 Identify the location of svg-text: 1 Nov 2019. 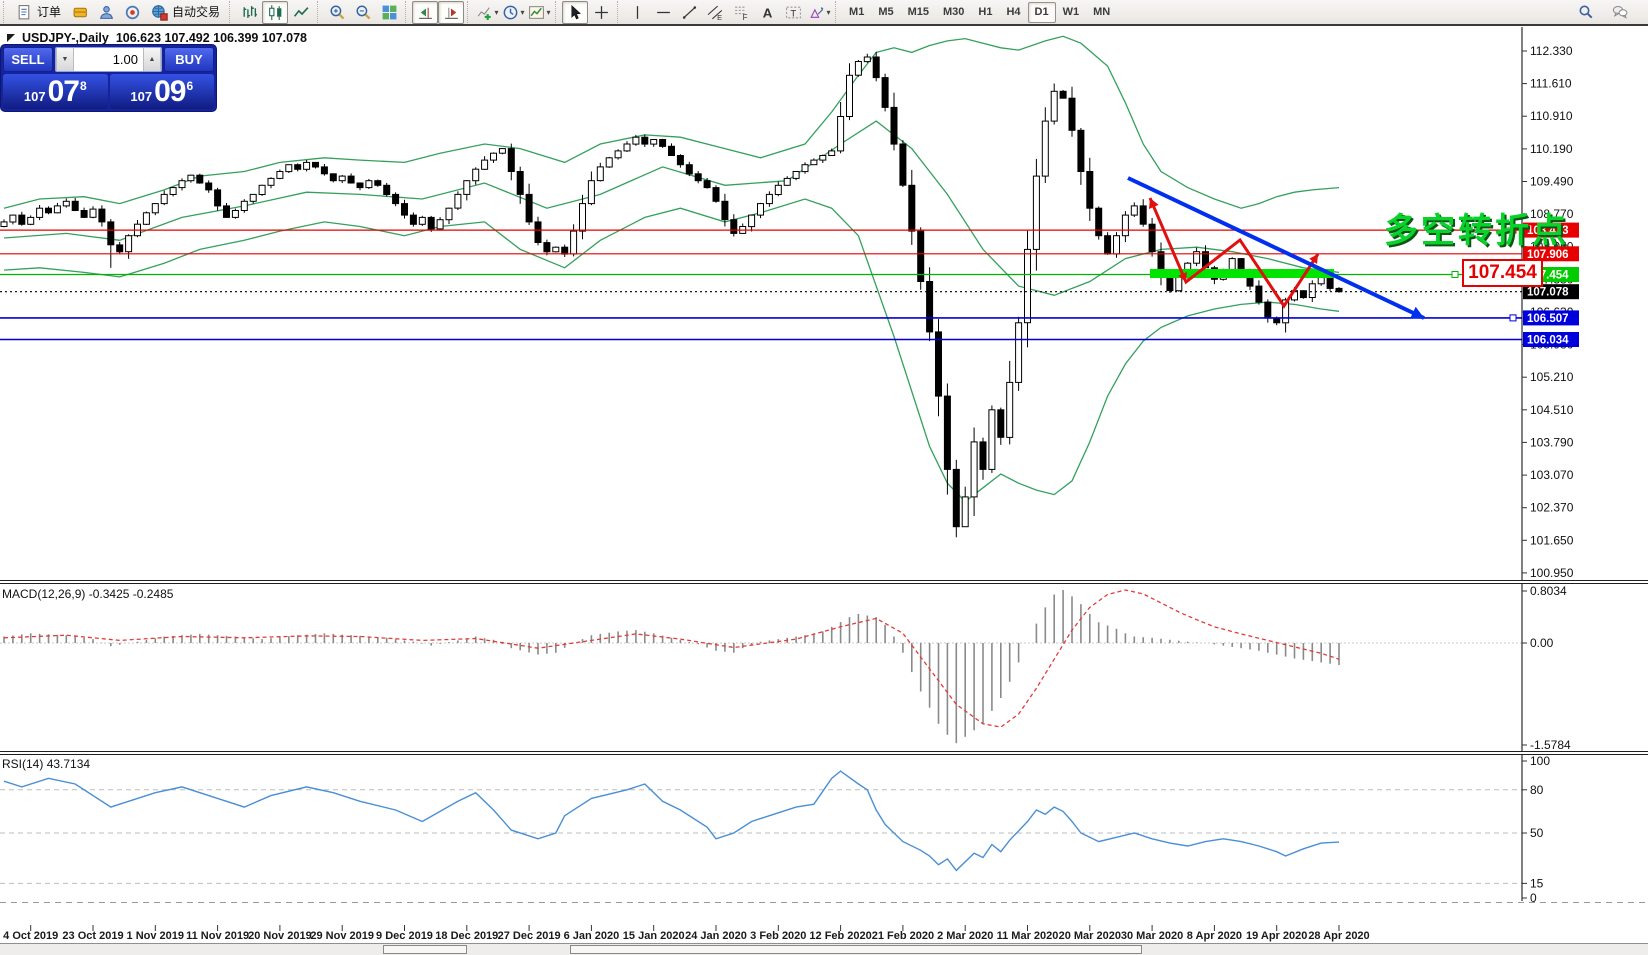
(155, 936).